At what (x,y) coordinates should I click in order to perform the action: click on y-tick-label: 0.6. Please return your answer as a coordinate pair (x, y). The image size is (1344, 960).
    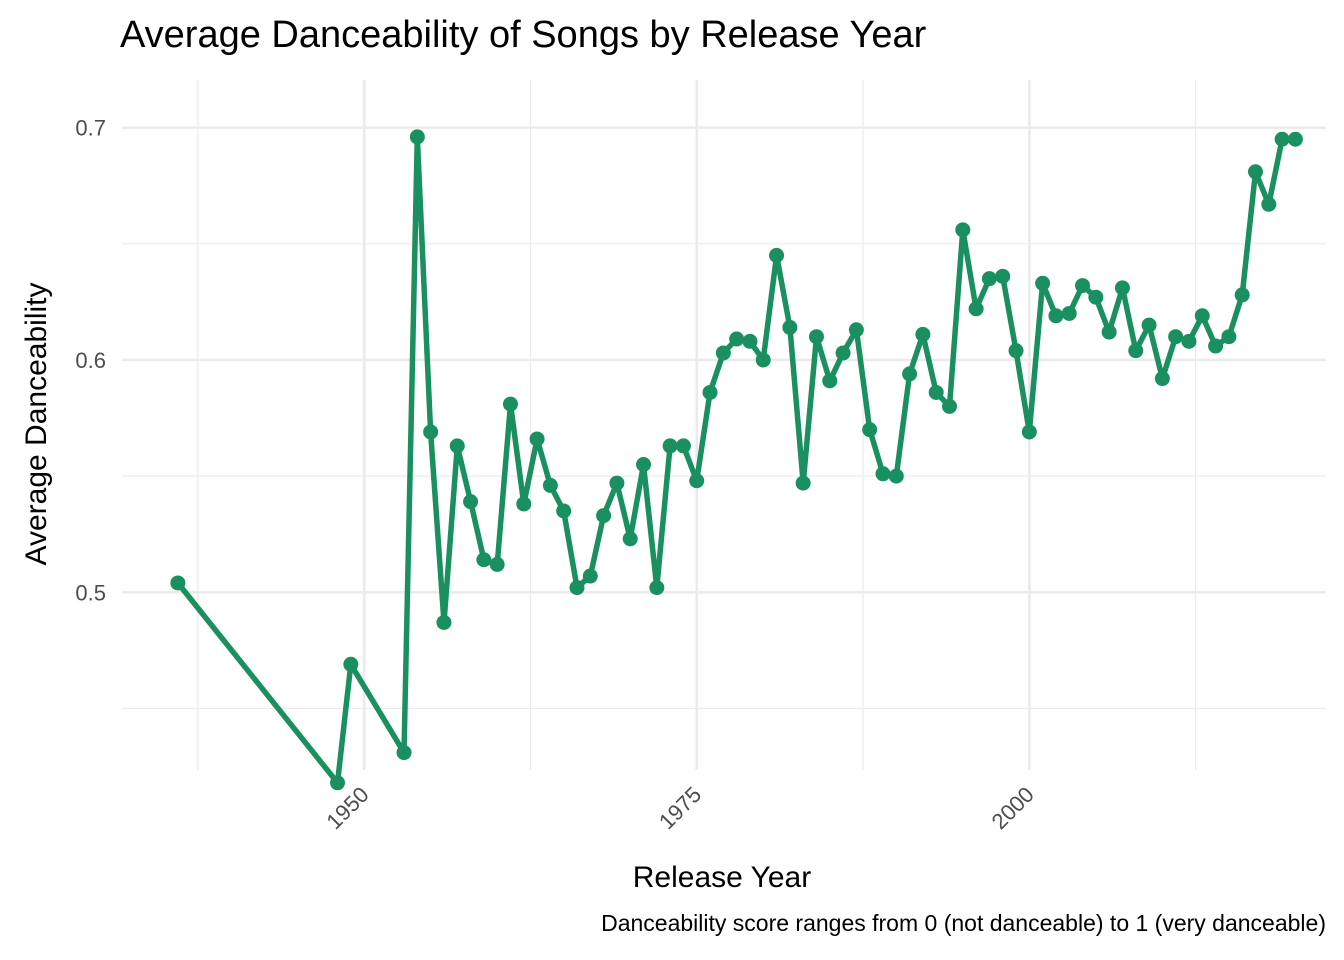
    Looking at the image, I should click on (90, 360).